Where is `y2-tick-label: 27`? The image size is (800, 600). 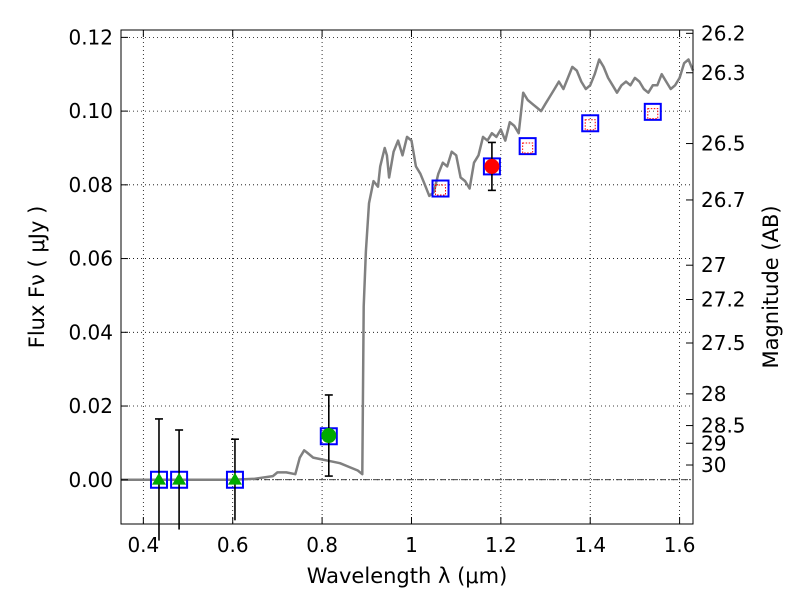 y2-tick-label: 27 is located at coordinates (713, 265).